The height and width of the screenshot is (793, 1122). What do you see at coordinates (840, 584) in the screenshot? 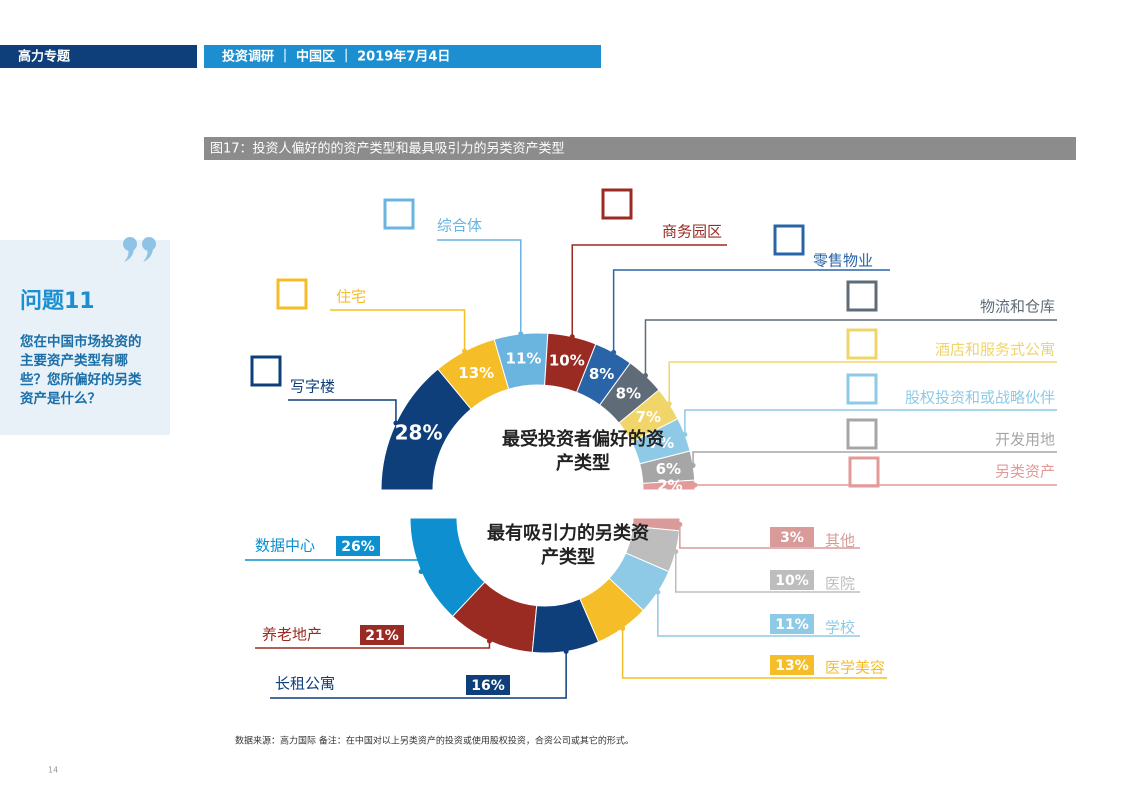
I see `category-label: 医院` at bounding box center [840, 584].